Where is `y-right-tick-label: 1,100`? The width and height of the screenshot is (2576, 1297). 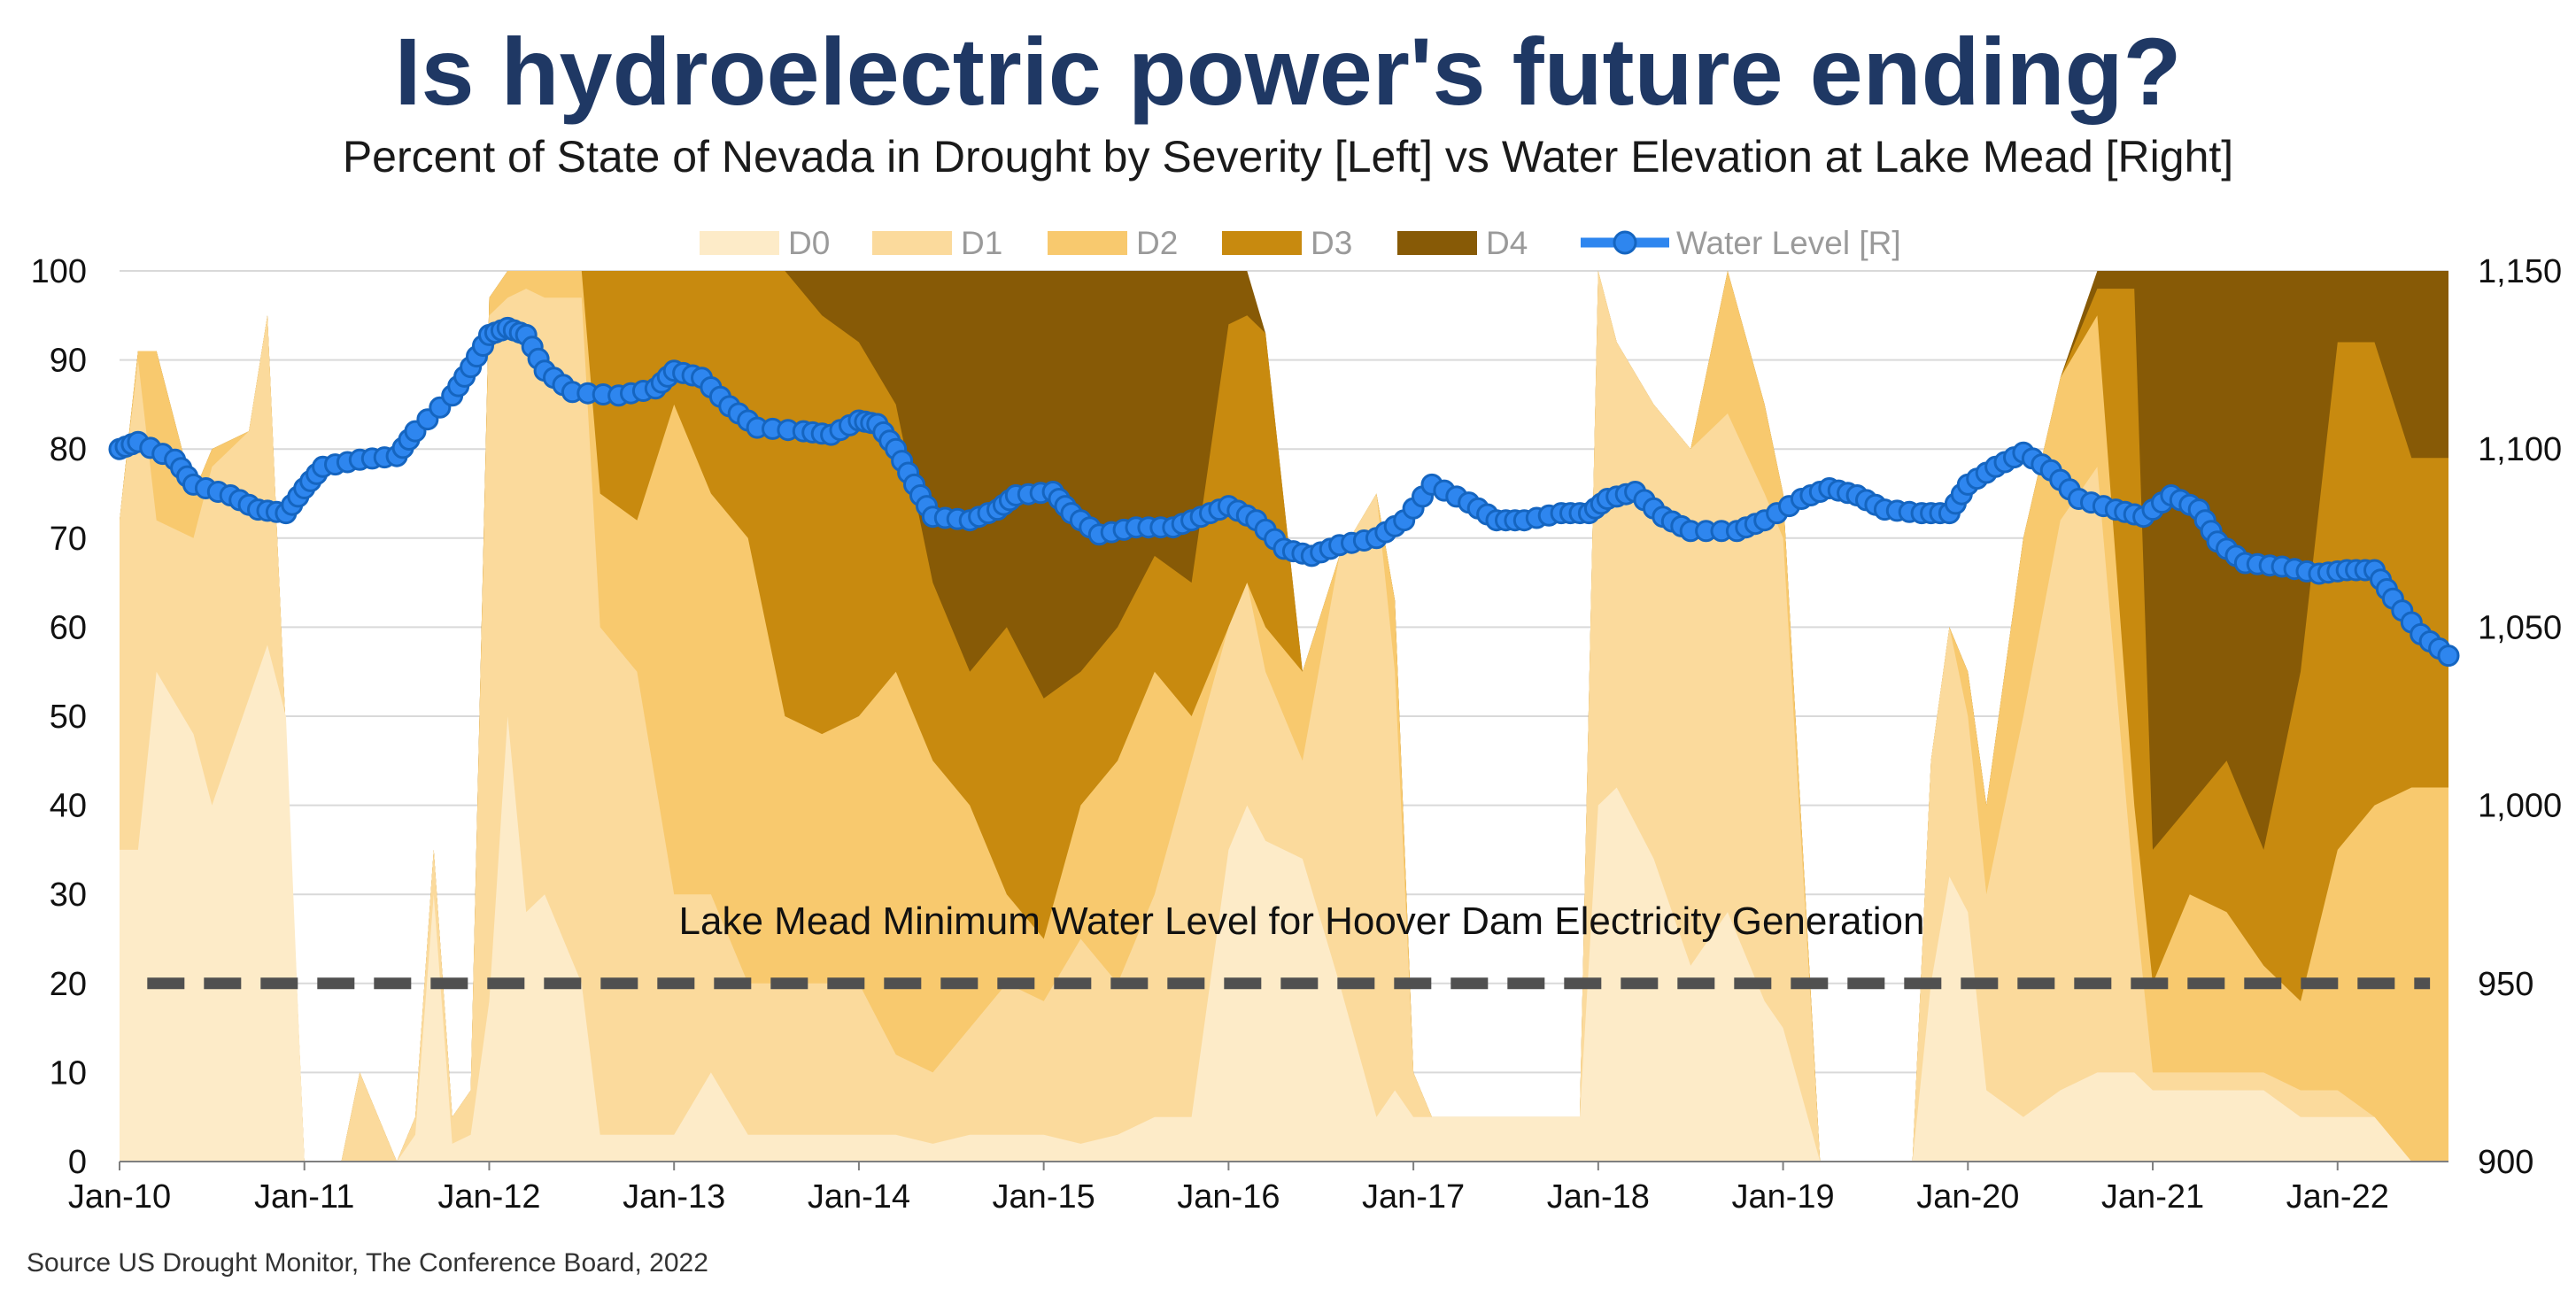
y-right-tick-label: 1,100 is located at coordinates (2520, 450).